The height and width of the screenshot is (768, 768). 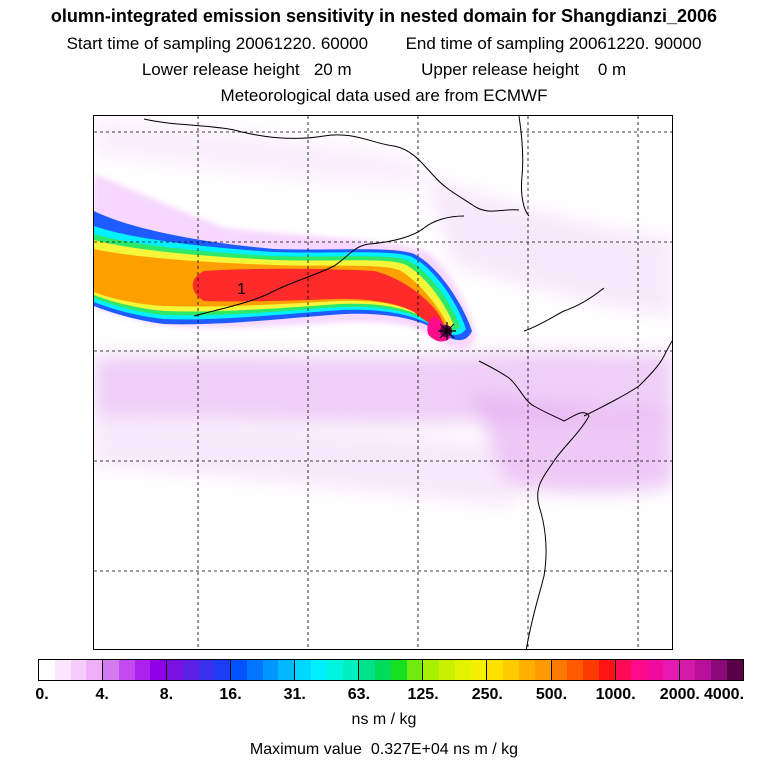 What do you see at coordinates (305, 749) in the screenshot?
I see `maximum-value-label: Maximum value` at bounding box center [305, 749].